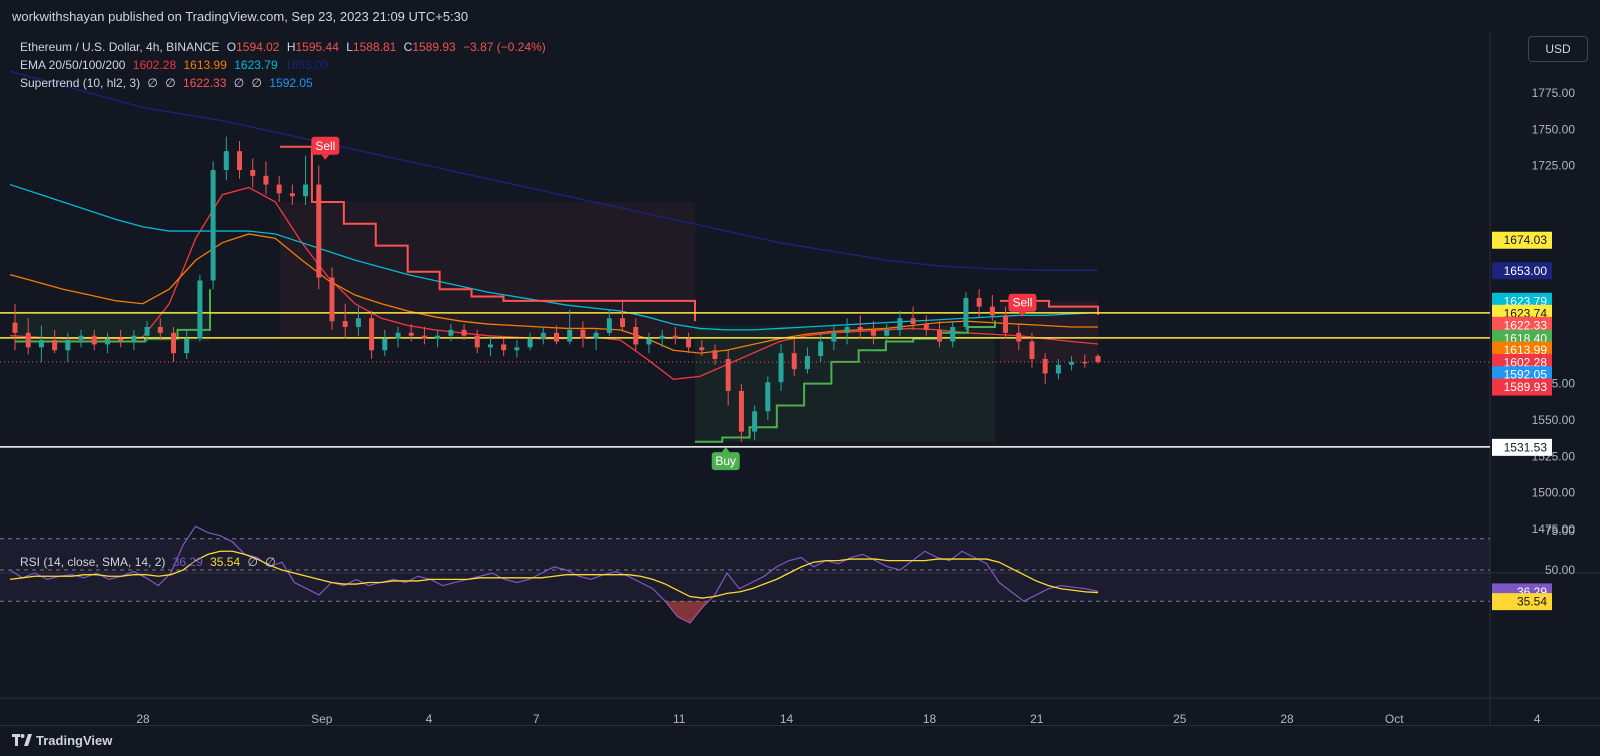 The width and height of the screenshot is (1600, 756). Describe the element at coordinates (1560, 570) in the screenshot. I see `rsi-tick-label: 50.00` at that location.